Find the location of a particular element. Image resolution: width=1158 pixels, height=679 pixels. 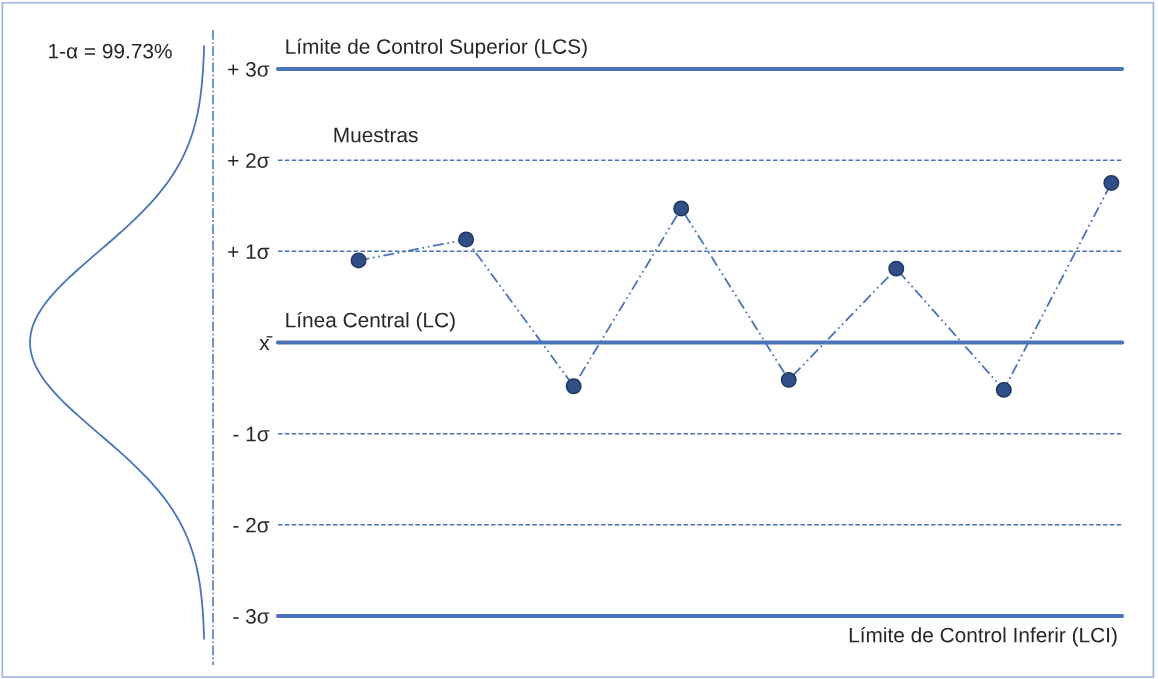

y-tick-label: + 2σ is located at coordinates (249, 160).